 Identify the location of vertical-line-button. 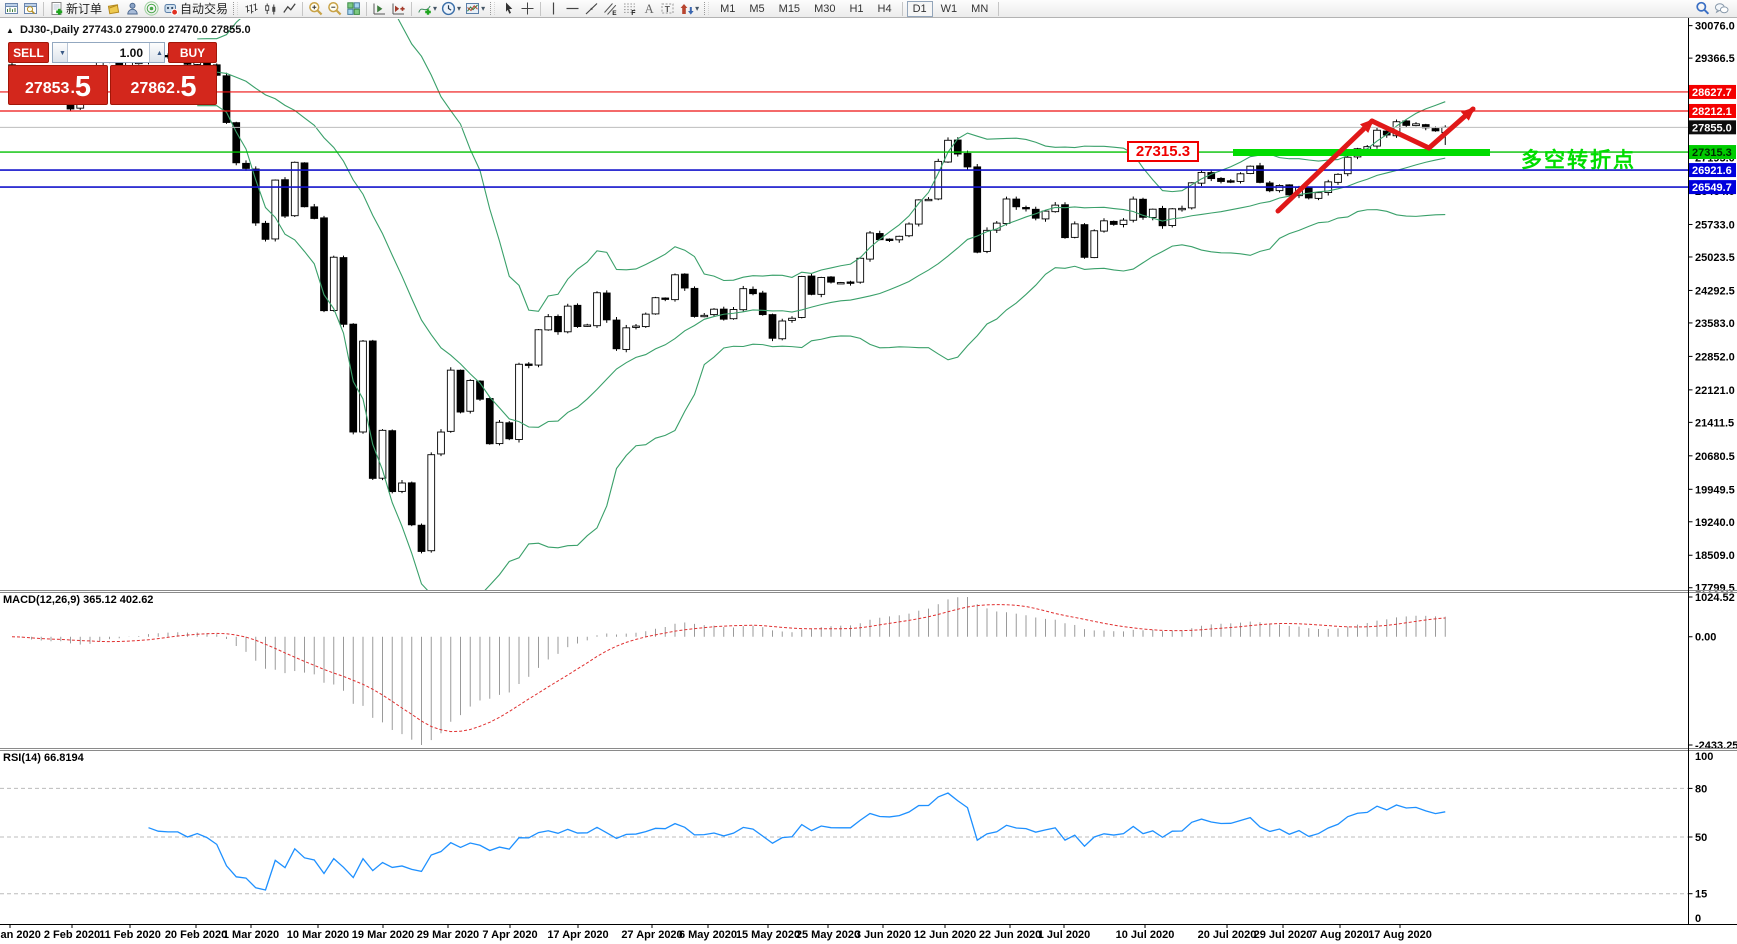
(553, 8).